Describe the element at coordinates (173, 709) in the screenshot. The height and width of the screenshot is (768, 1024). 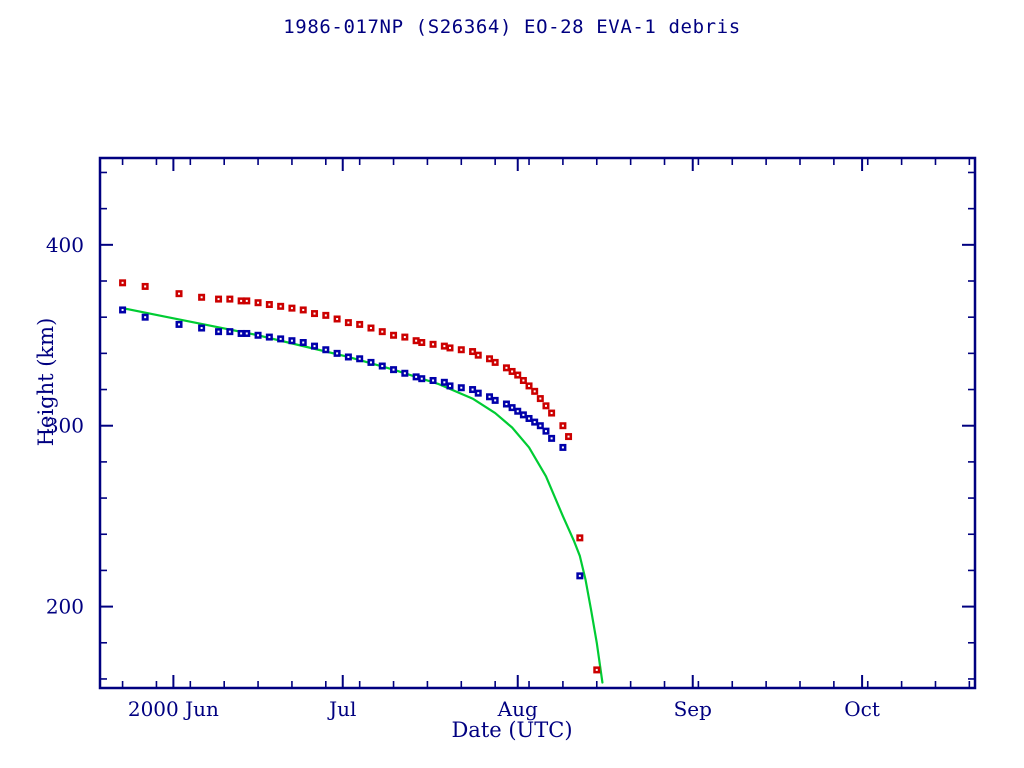
I see `svg-text: 2000 Jun` at that location.